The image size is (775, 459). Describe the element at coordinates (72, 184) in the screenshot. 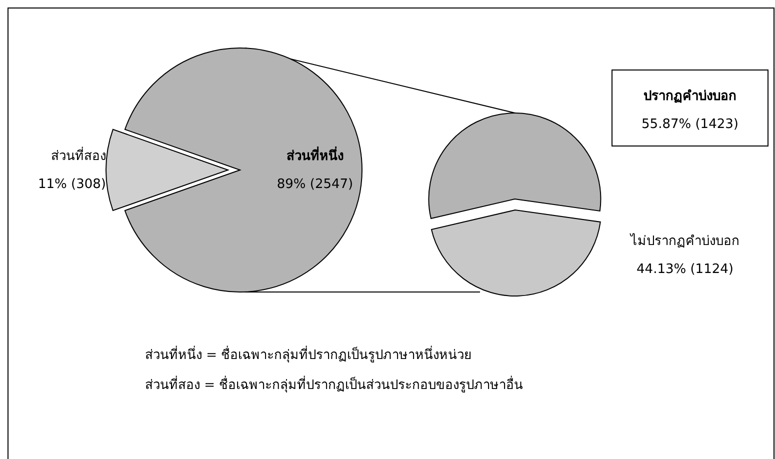

I see `data-label: 11% (308)` at that location.